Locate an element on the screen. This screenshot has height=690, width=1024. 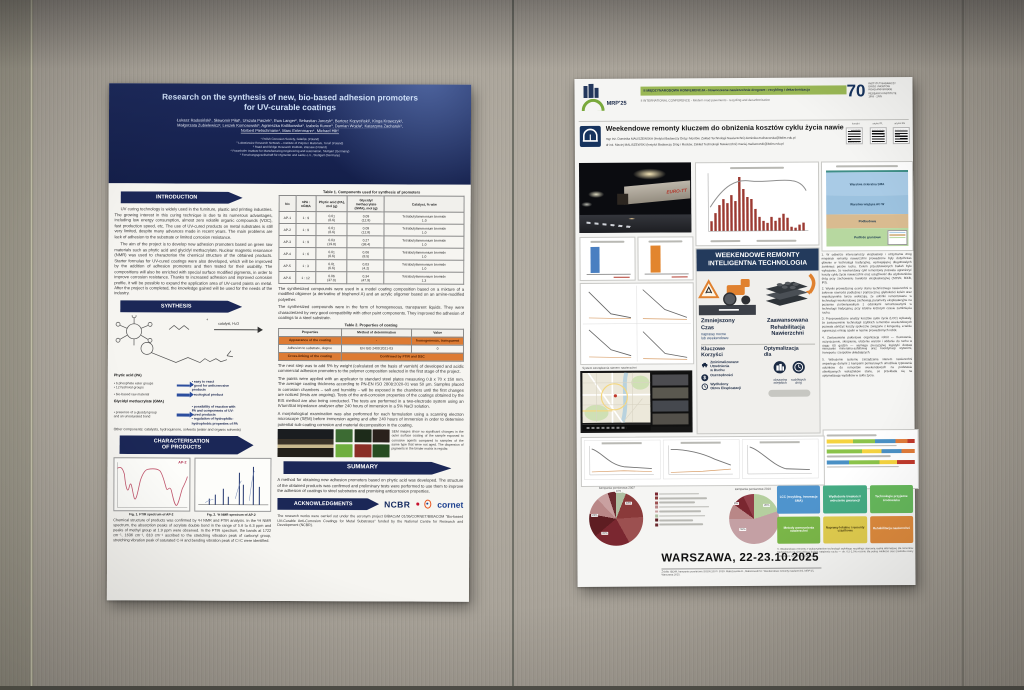
ibdim-logo is located at coordinates (590, 136).